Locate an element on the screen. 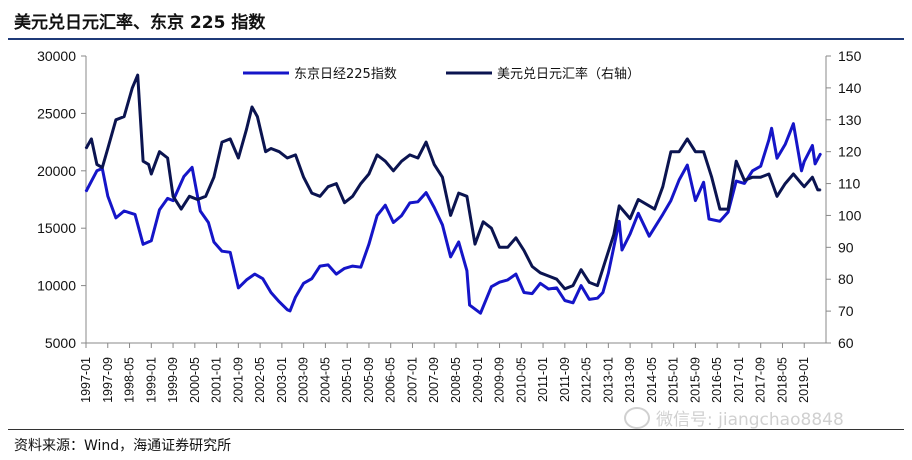  right-tick-label: 140 is located at coordinates (850, 88).